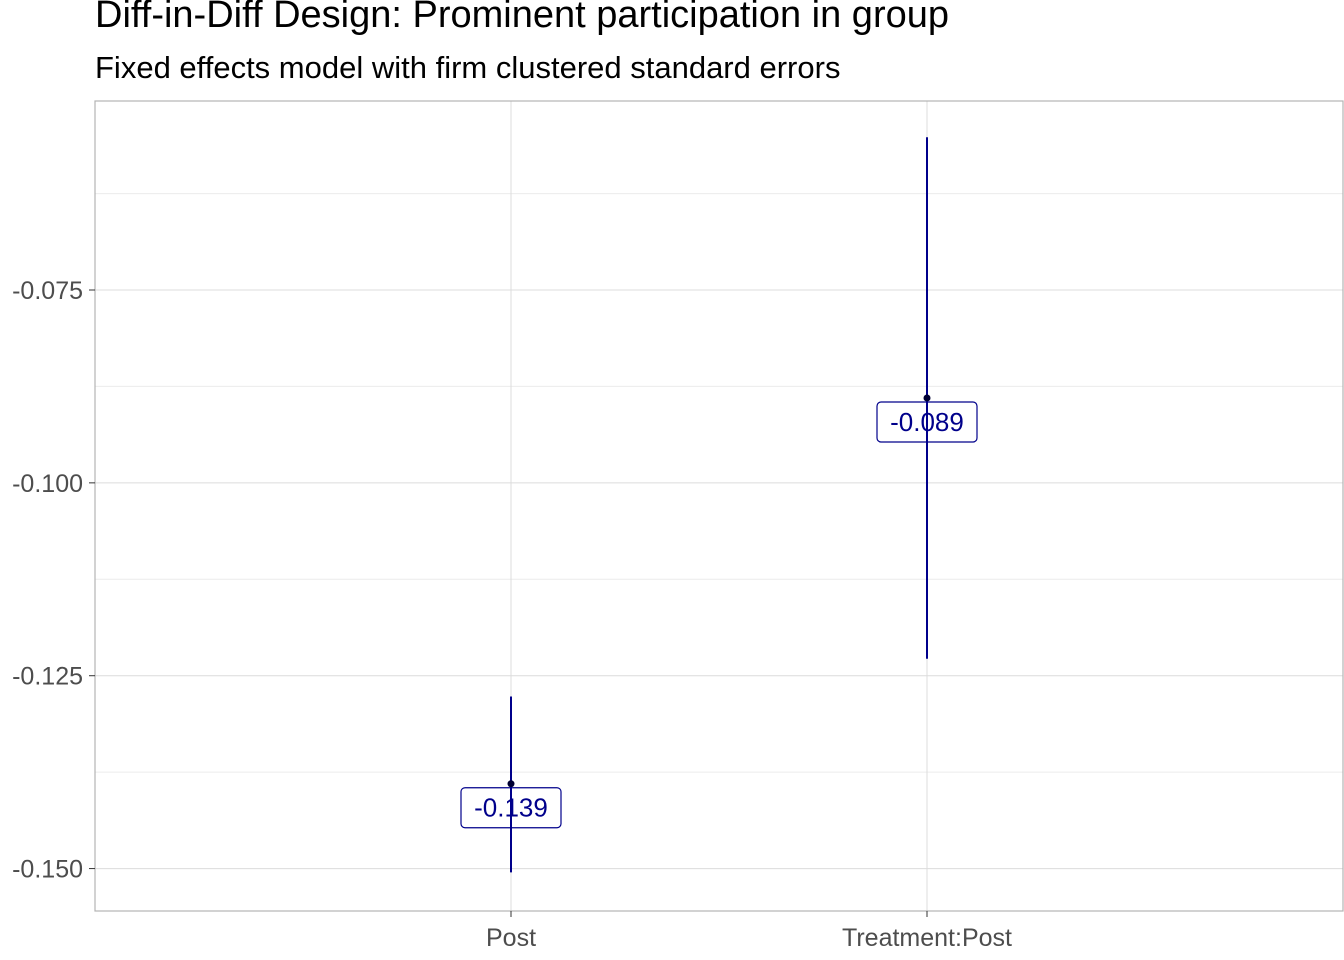 The image size is (1344, 960). What do you see at coordinates (511, 938) in the screenshot?
I see `x-tick-label: Post` at bounding box center [511, 938].